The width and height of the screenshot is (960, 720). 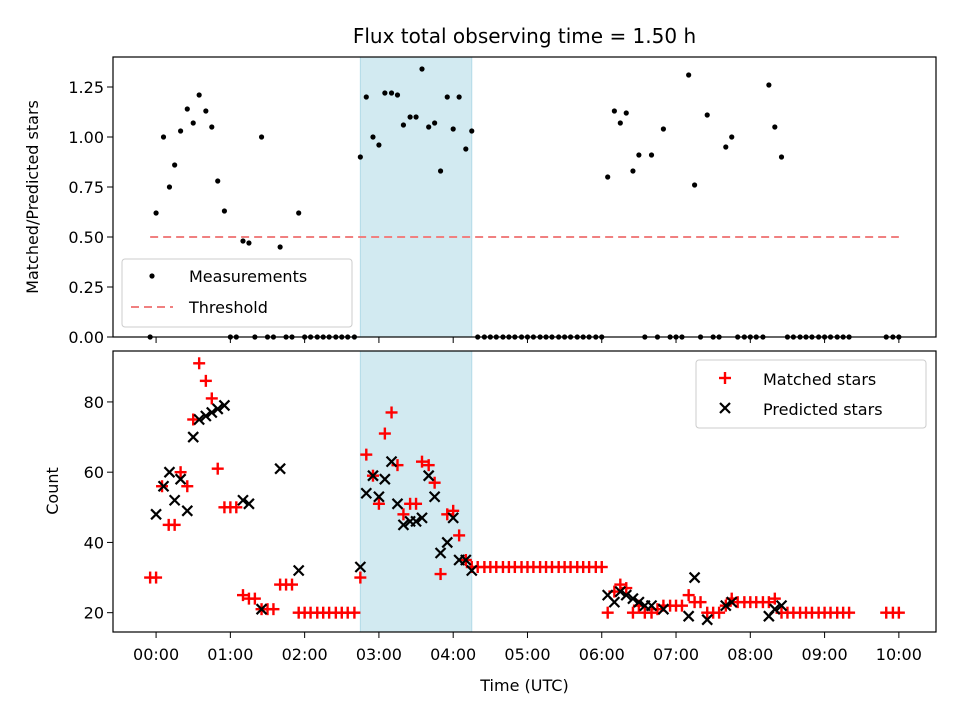 I want to click on top-ytick-label-4: 1.00, so click(x=86, y=137).